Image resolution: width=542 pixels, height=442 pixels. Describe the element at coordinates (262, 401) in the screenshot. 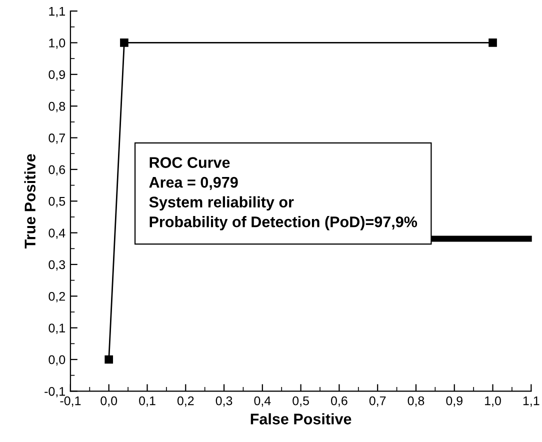

I see `x-tick-label: 0,4` at that location.